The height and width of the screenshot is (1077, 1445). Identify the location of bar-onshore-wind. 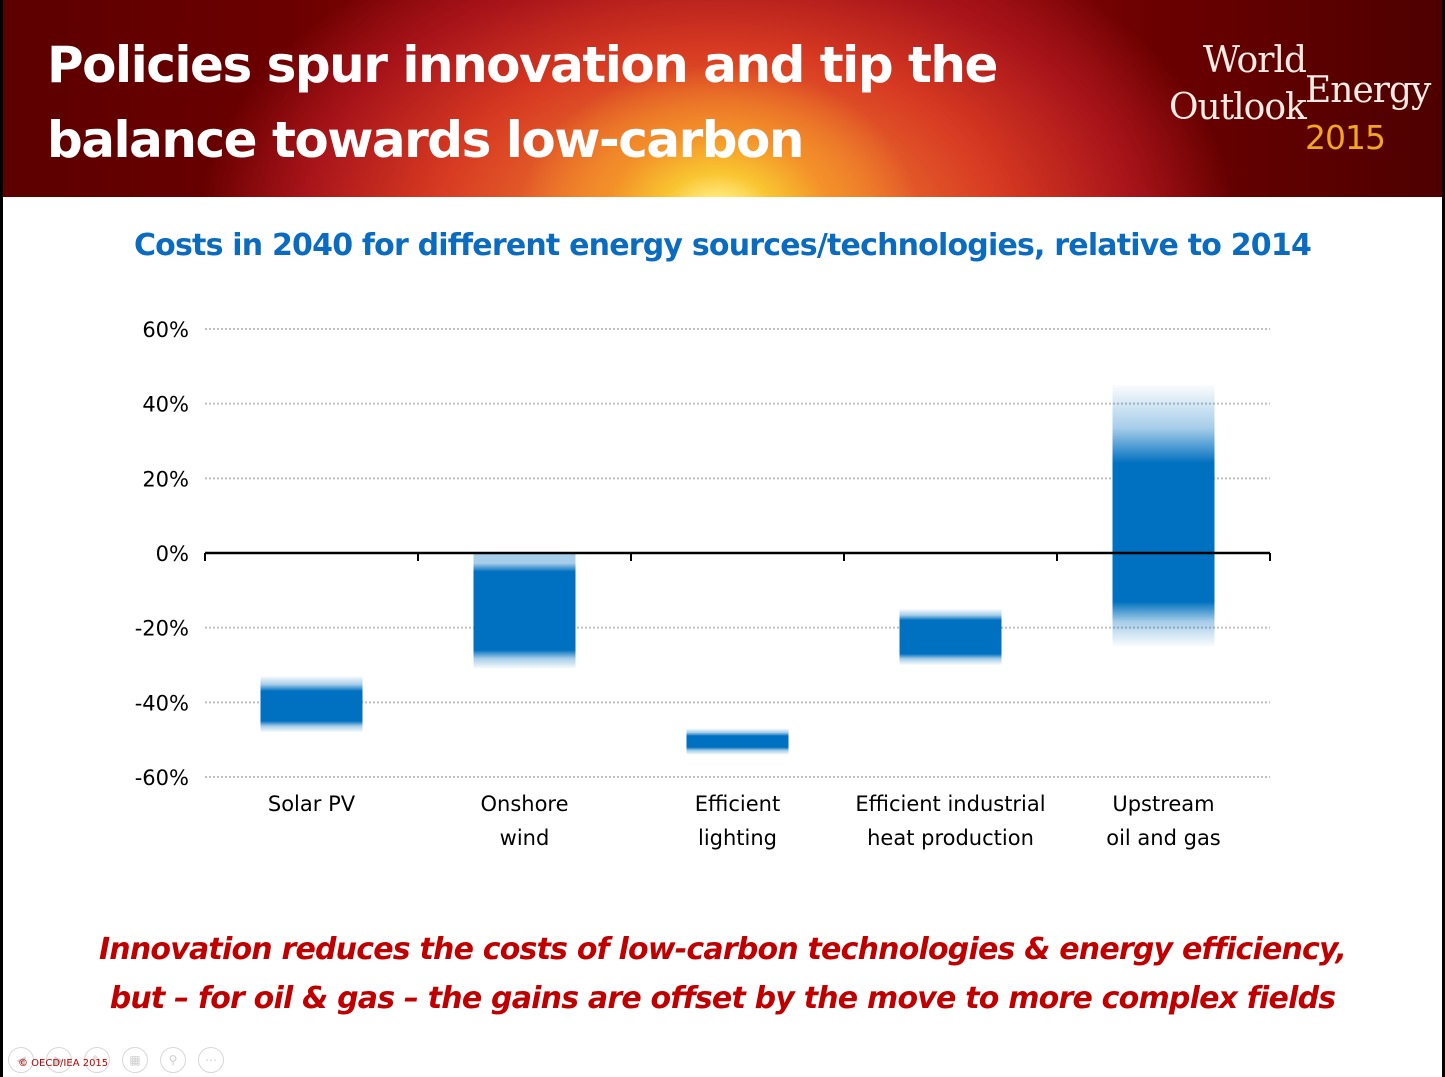
(524, 611).